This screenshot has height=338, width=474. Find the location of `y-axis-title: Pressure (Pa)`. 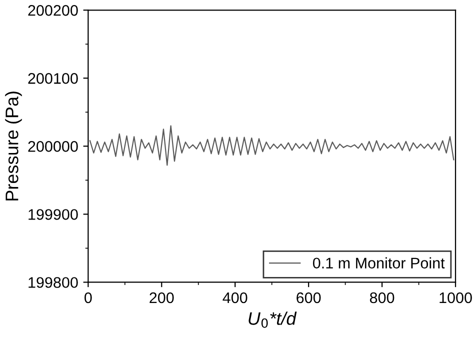

y-axis-title: Pressure (Pa) is located at coordinates (13, 146).